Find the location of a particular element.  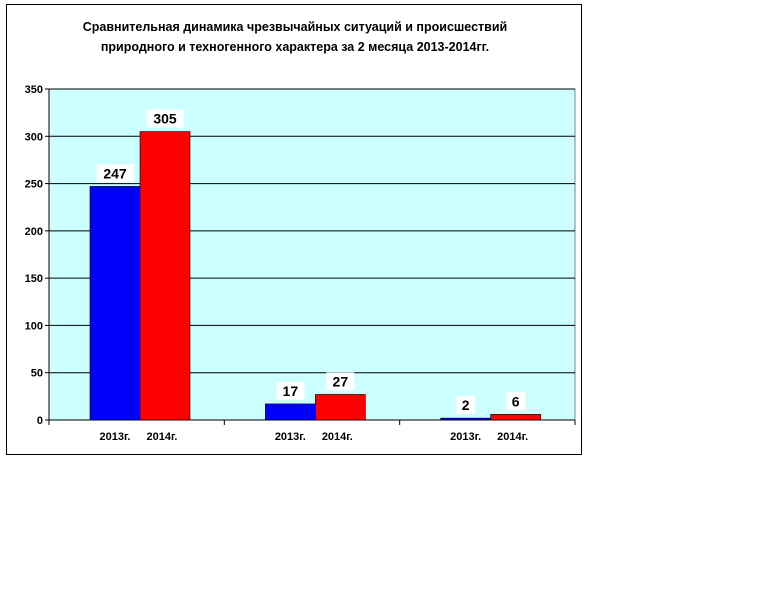

y-tick-label: 0 is located at coordinates (40, 421).